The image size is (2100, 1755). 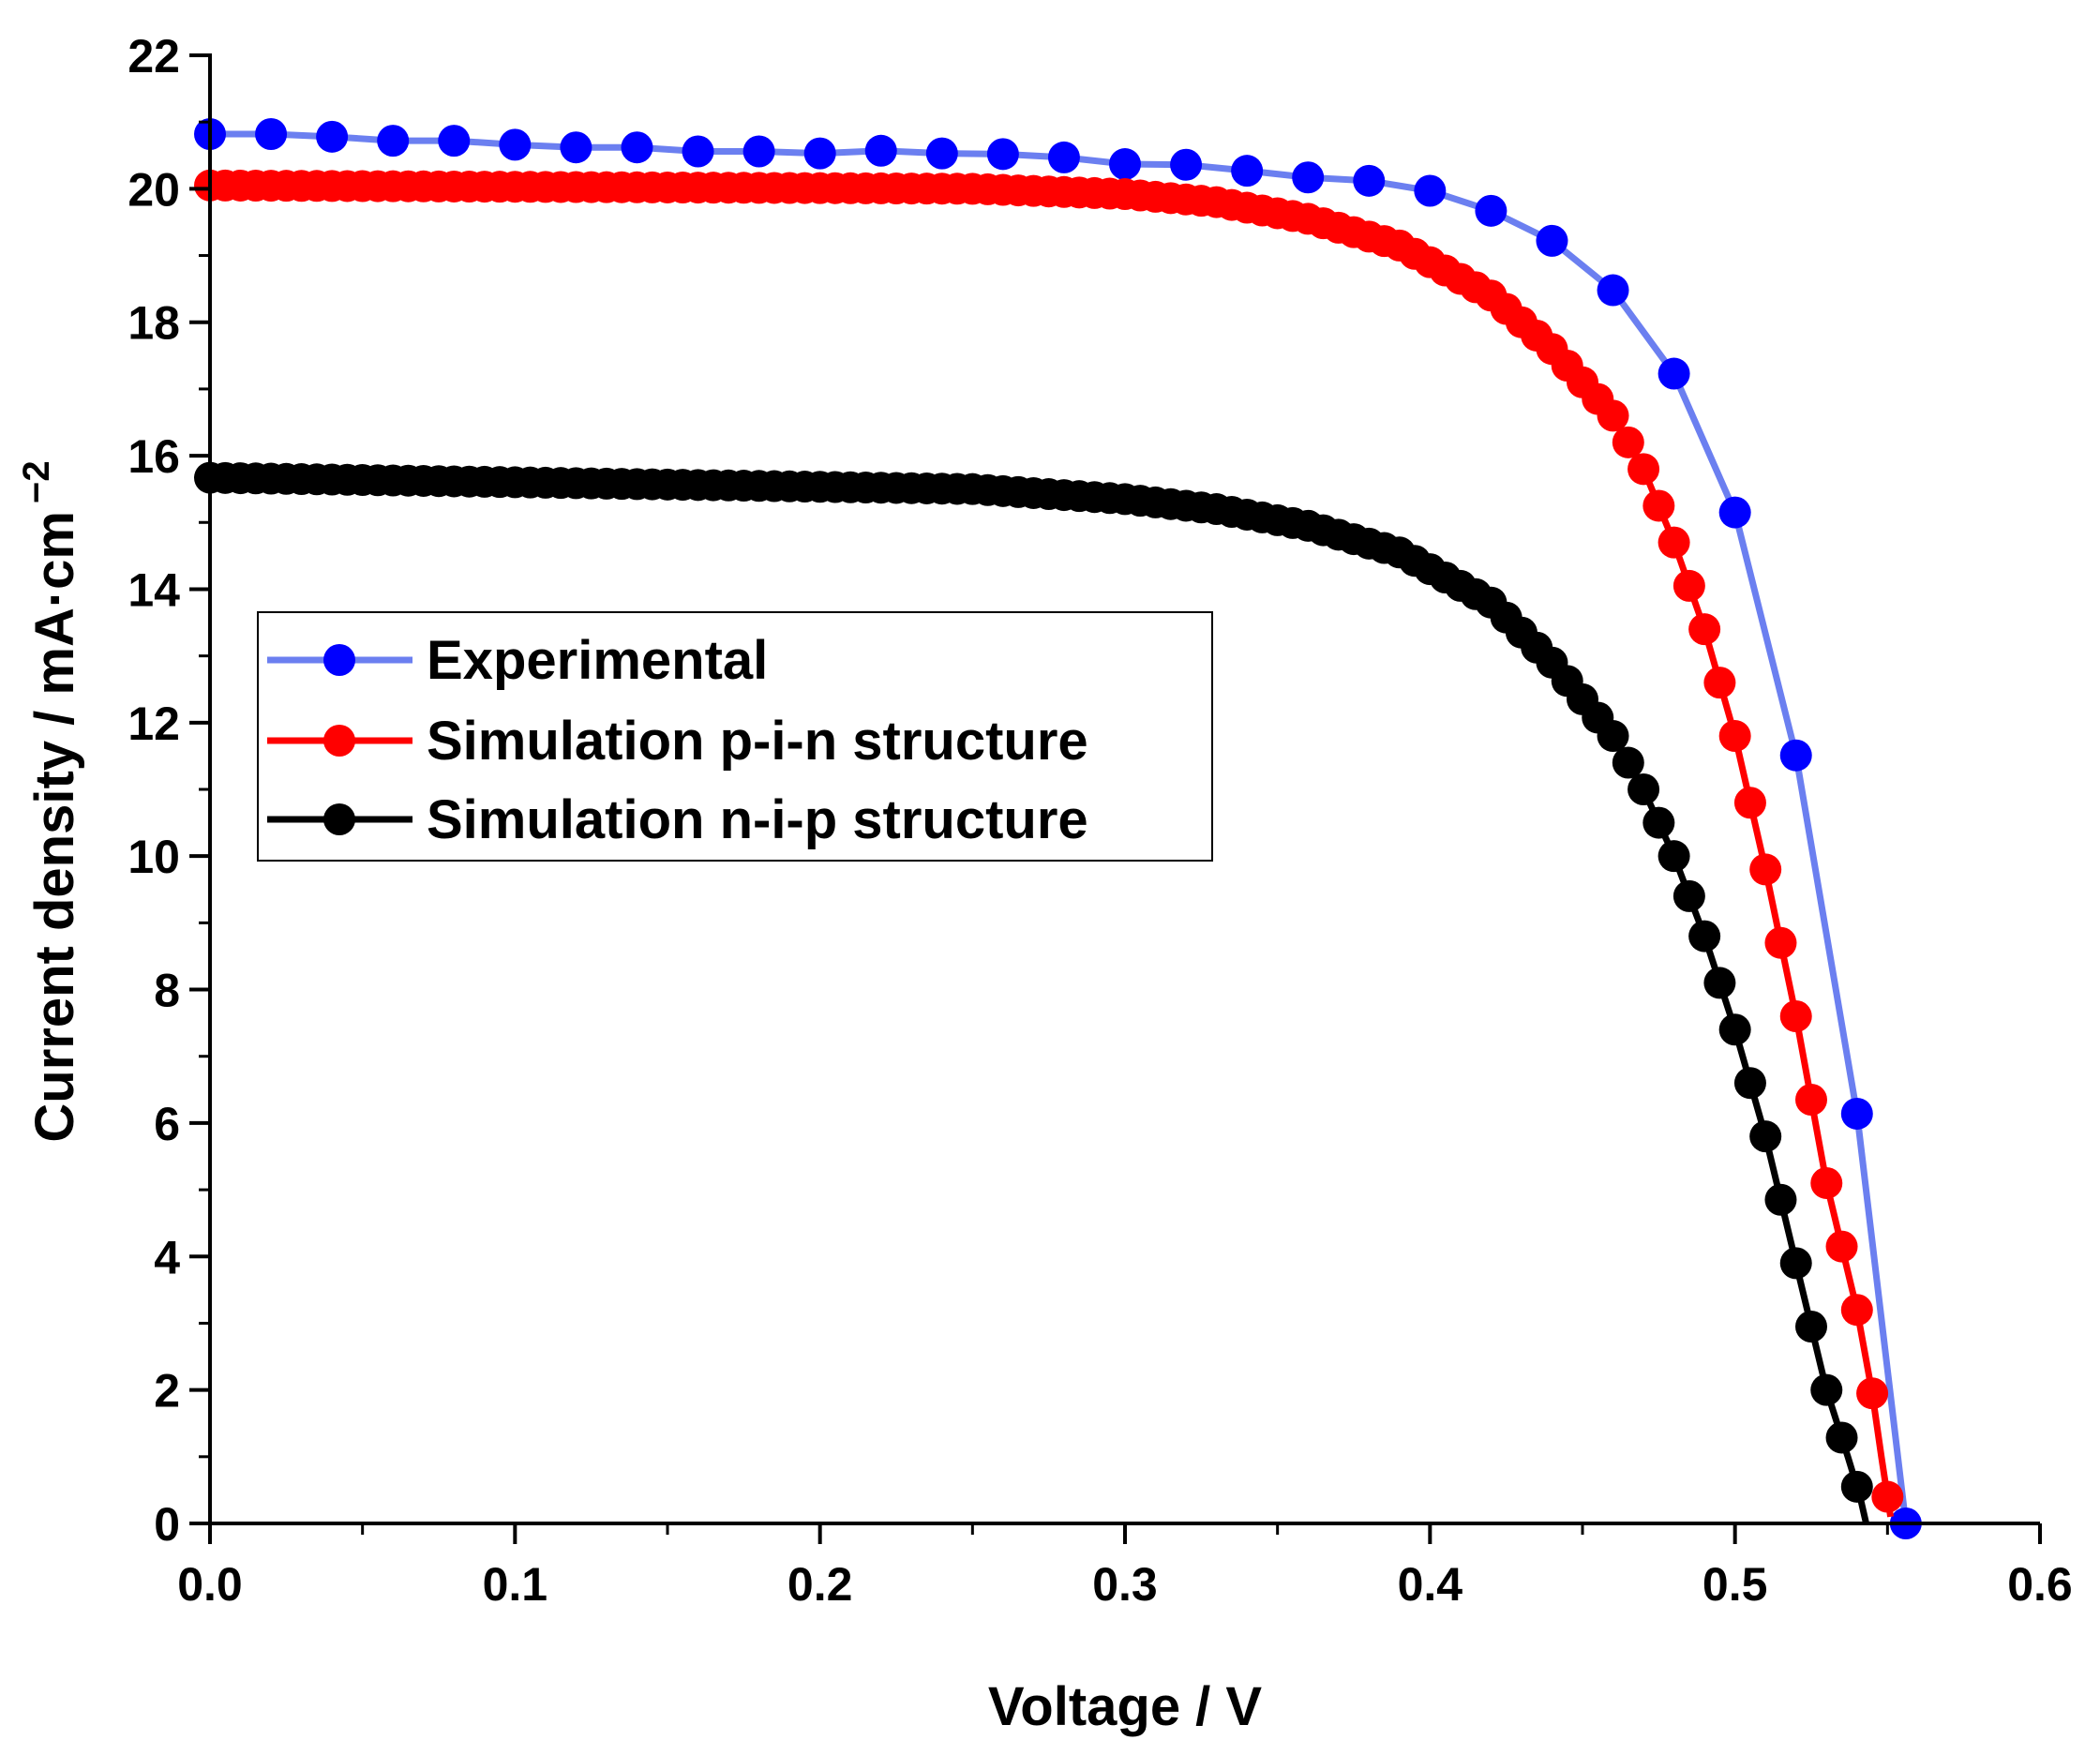 I want to click on y-ticks: 0 2 4 6 8 10 12 14 16 18 20 22, so click(x=169, y=790).